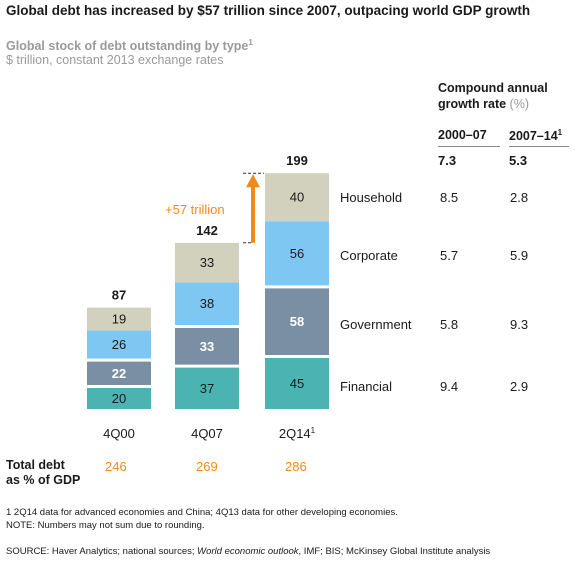 The width and height of the screenshot is (575, 567). What do you see at coordinates (43, 472) in the screenshot?
I see `total-debt-gdp-label: Total debt as % of GDP` at bounding box center [43, 472].